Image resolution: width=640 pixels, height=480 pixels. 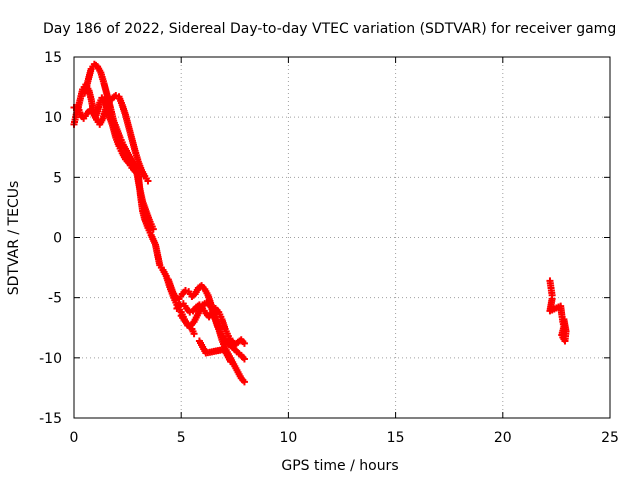 What do you see at coordinates (503, 438) in the screenshot?
I see `x-tick-label: 20` at bounding box center [503, 438].